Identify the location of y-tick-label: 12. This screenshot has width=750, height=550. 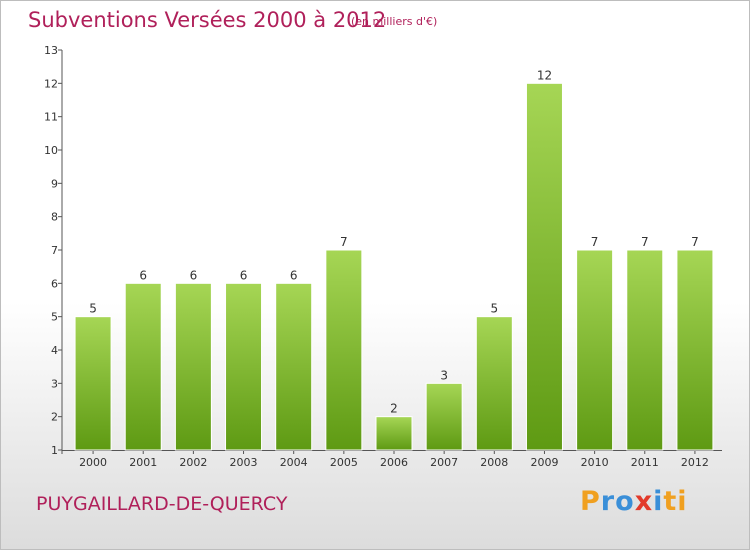
(51, 83).